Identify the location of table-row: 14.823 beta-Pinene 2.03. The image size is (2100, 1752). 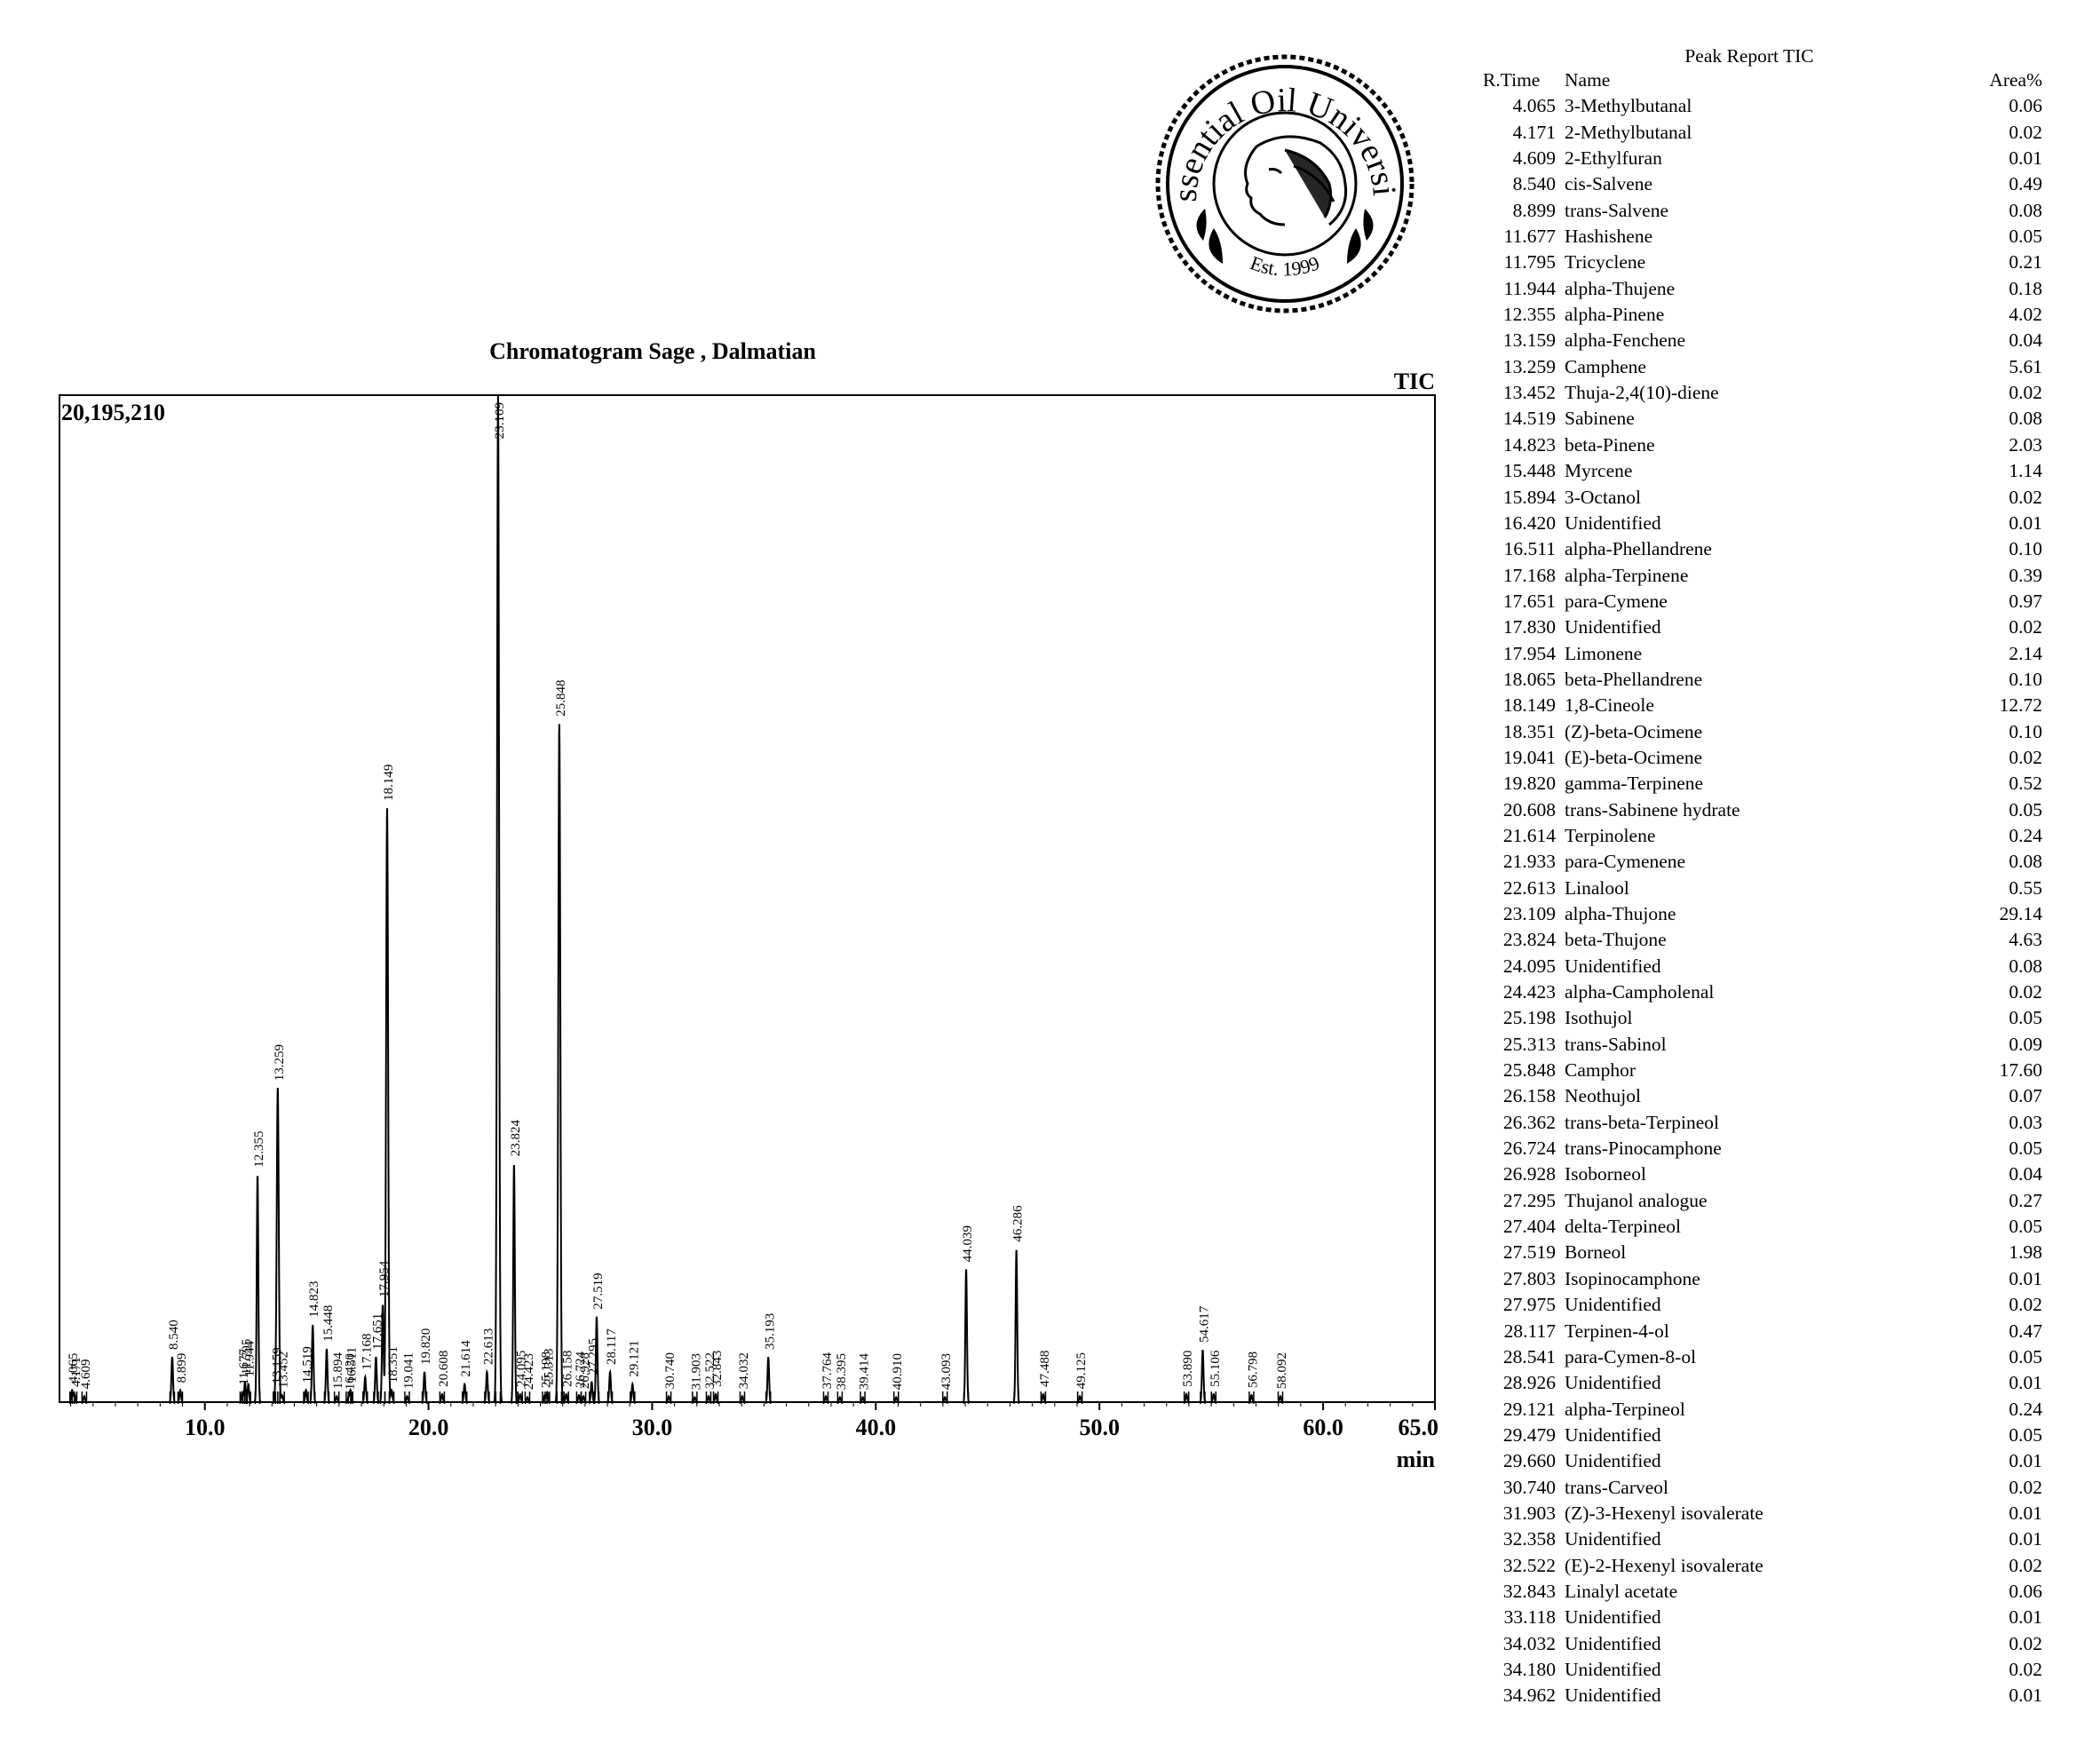
(1762, 445).